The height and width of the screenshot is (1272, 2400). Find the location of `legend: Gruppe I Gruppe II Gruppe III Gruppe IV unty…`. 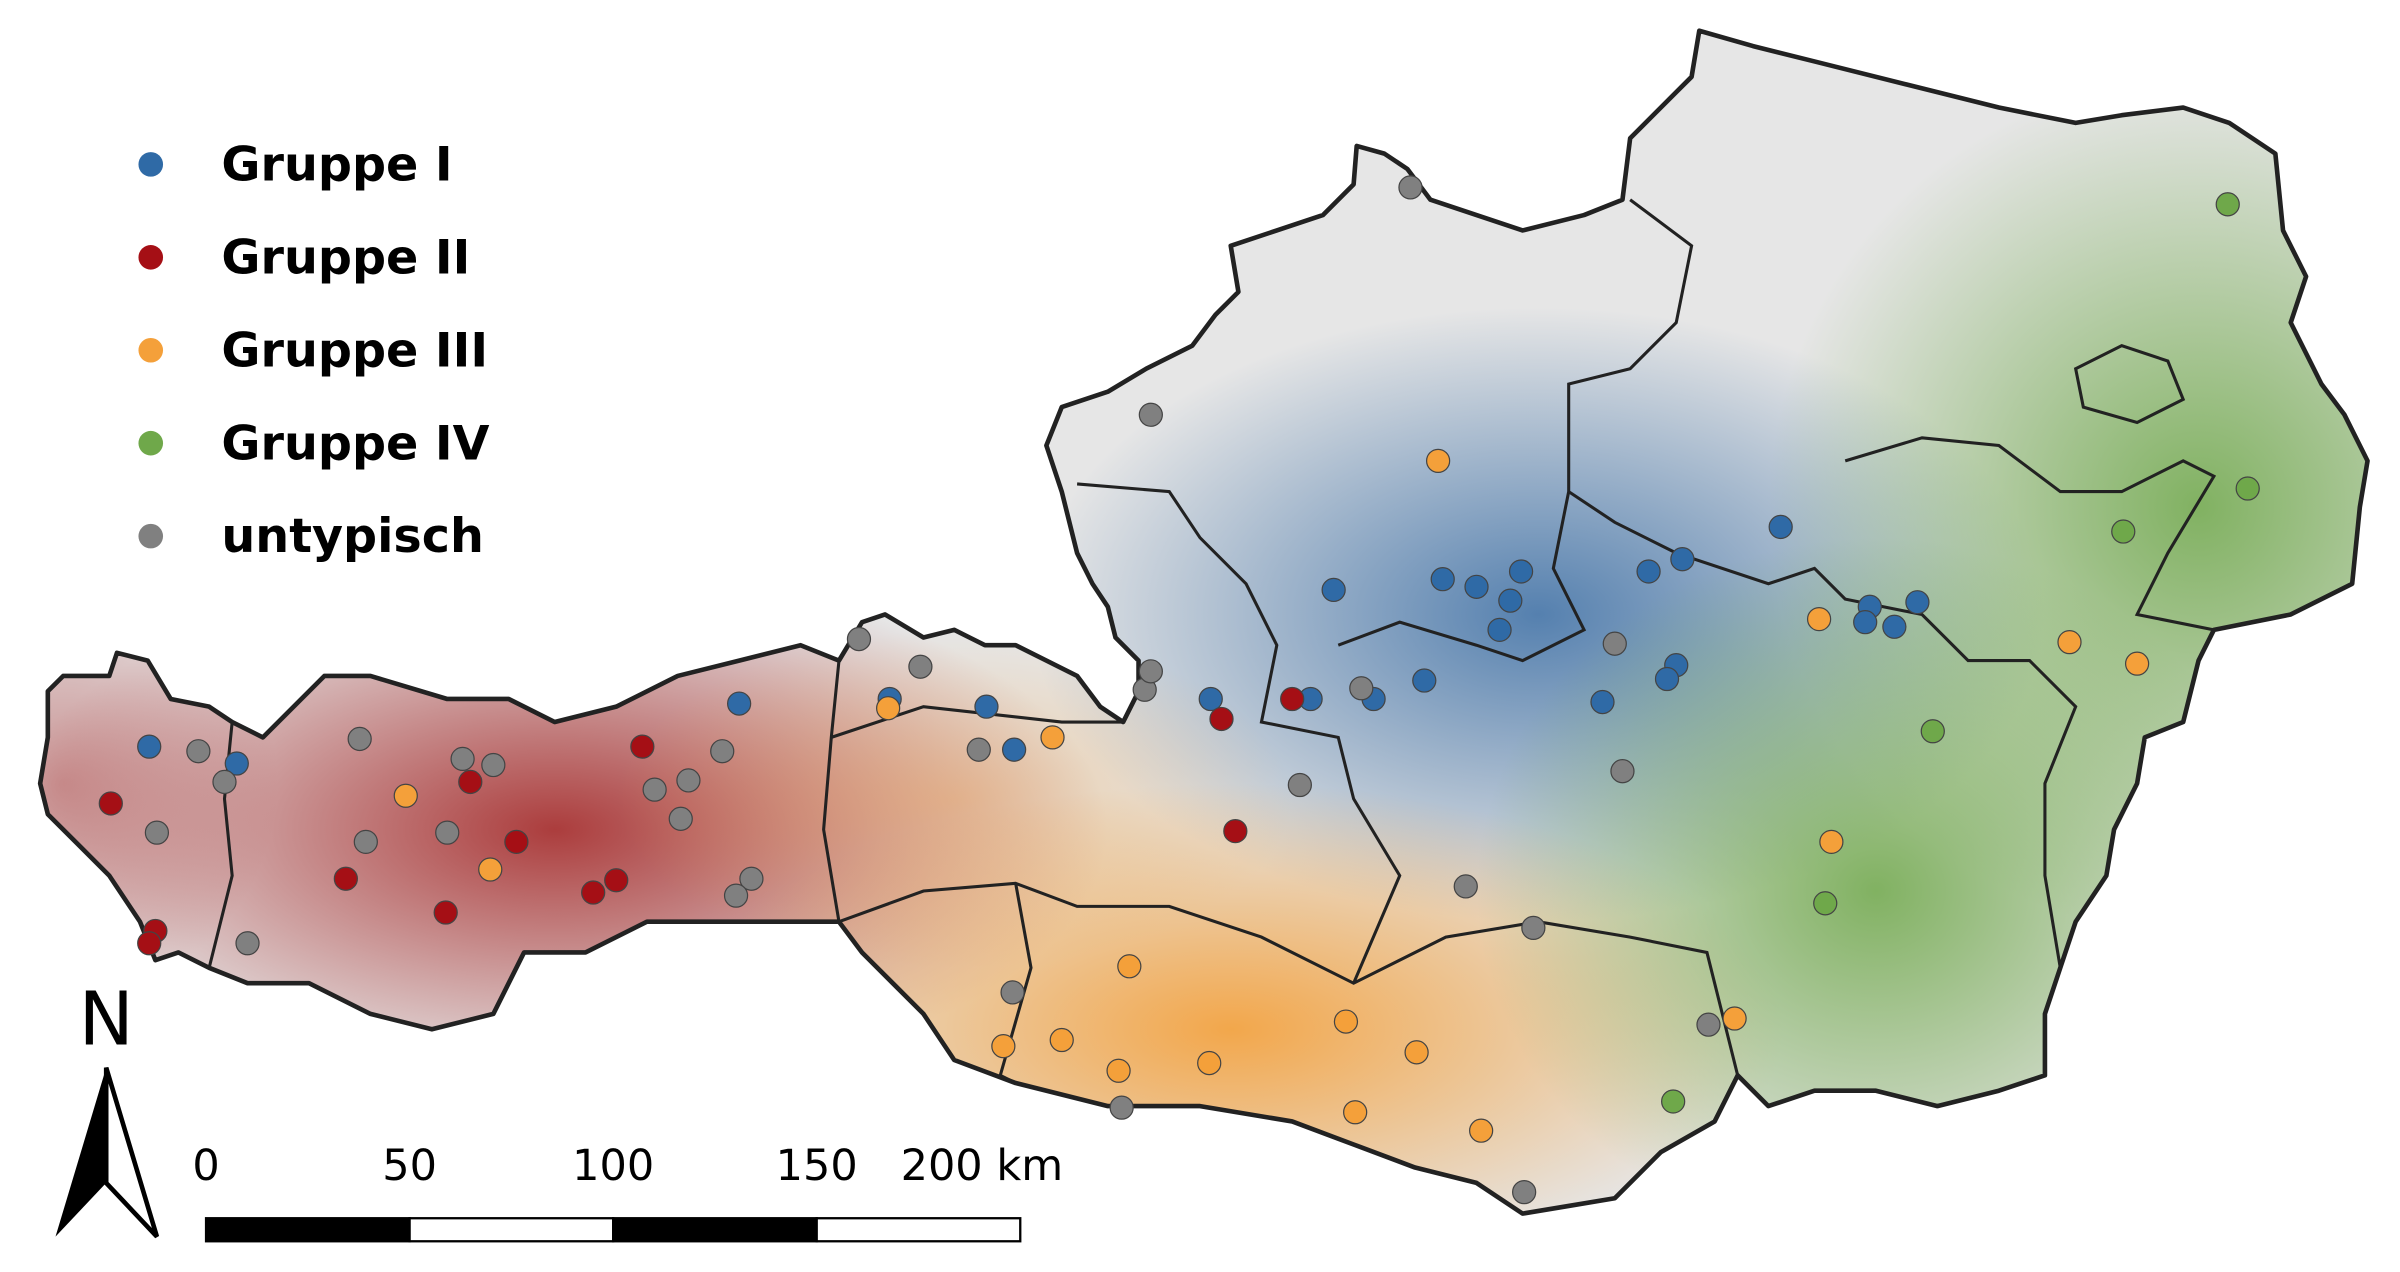

legend: Gruppe I Gruppe II Gruppe III Gruppe IV unty… is located at coordinates (314, 350).